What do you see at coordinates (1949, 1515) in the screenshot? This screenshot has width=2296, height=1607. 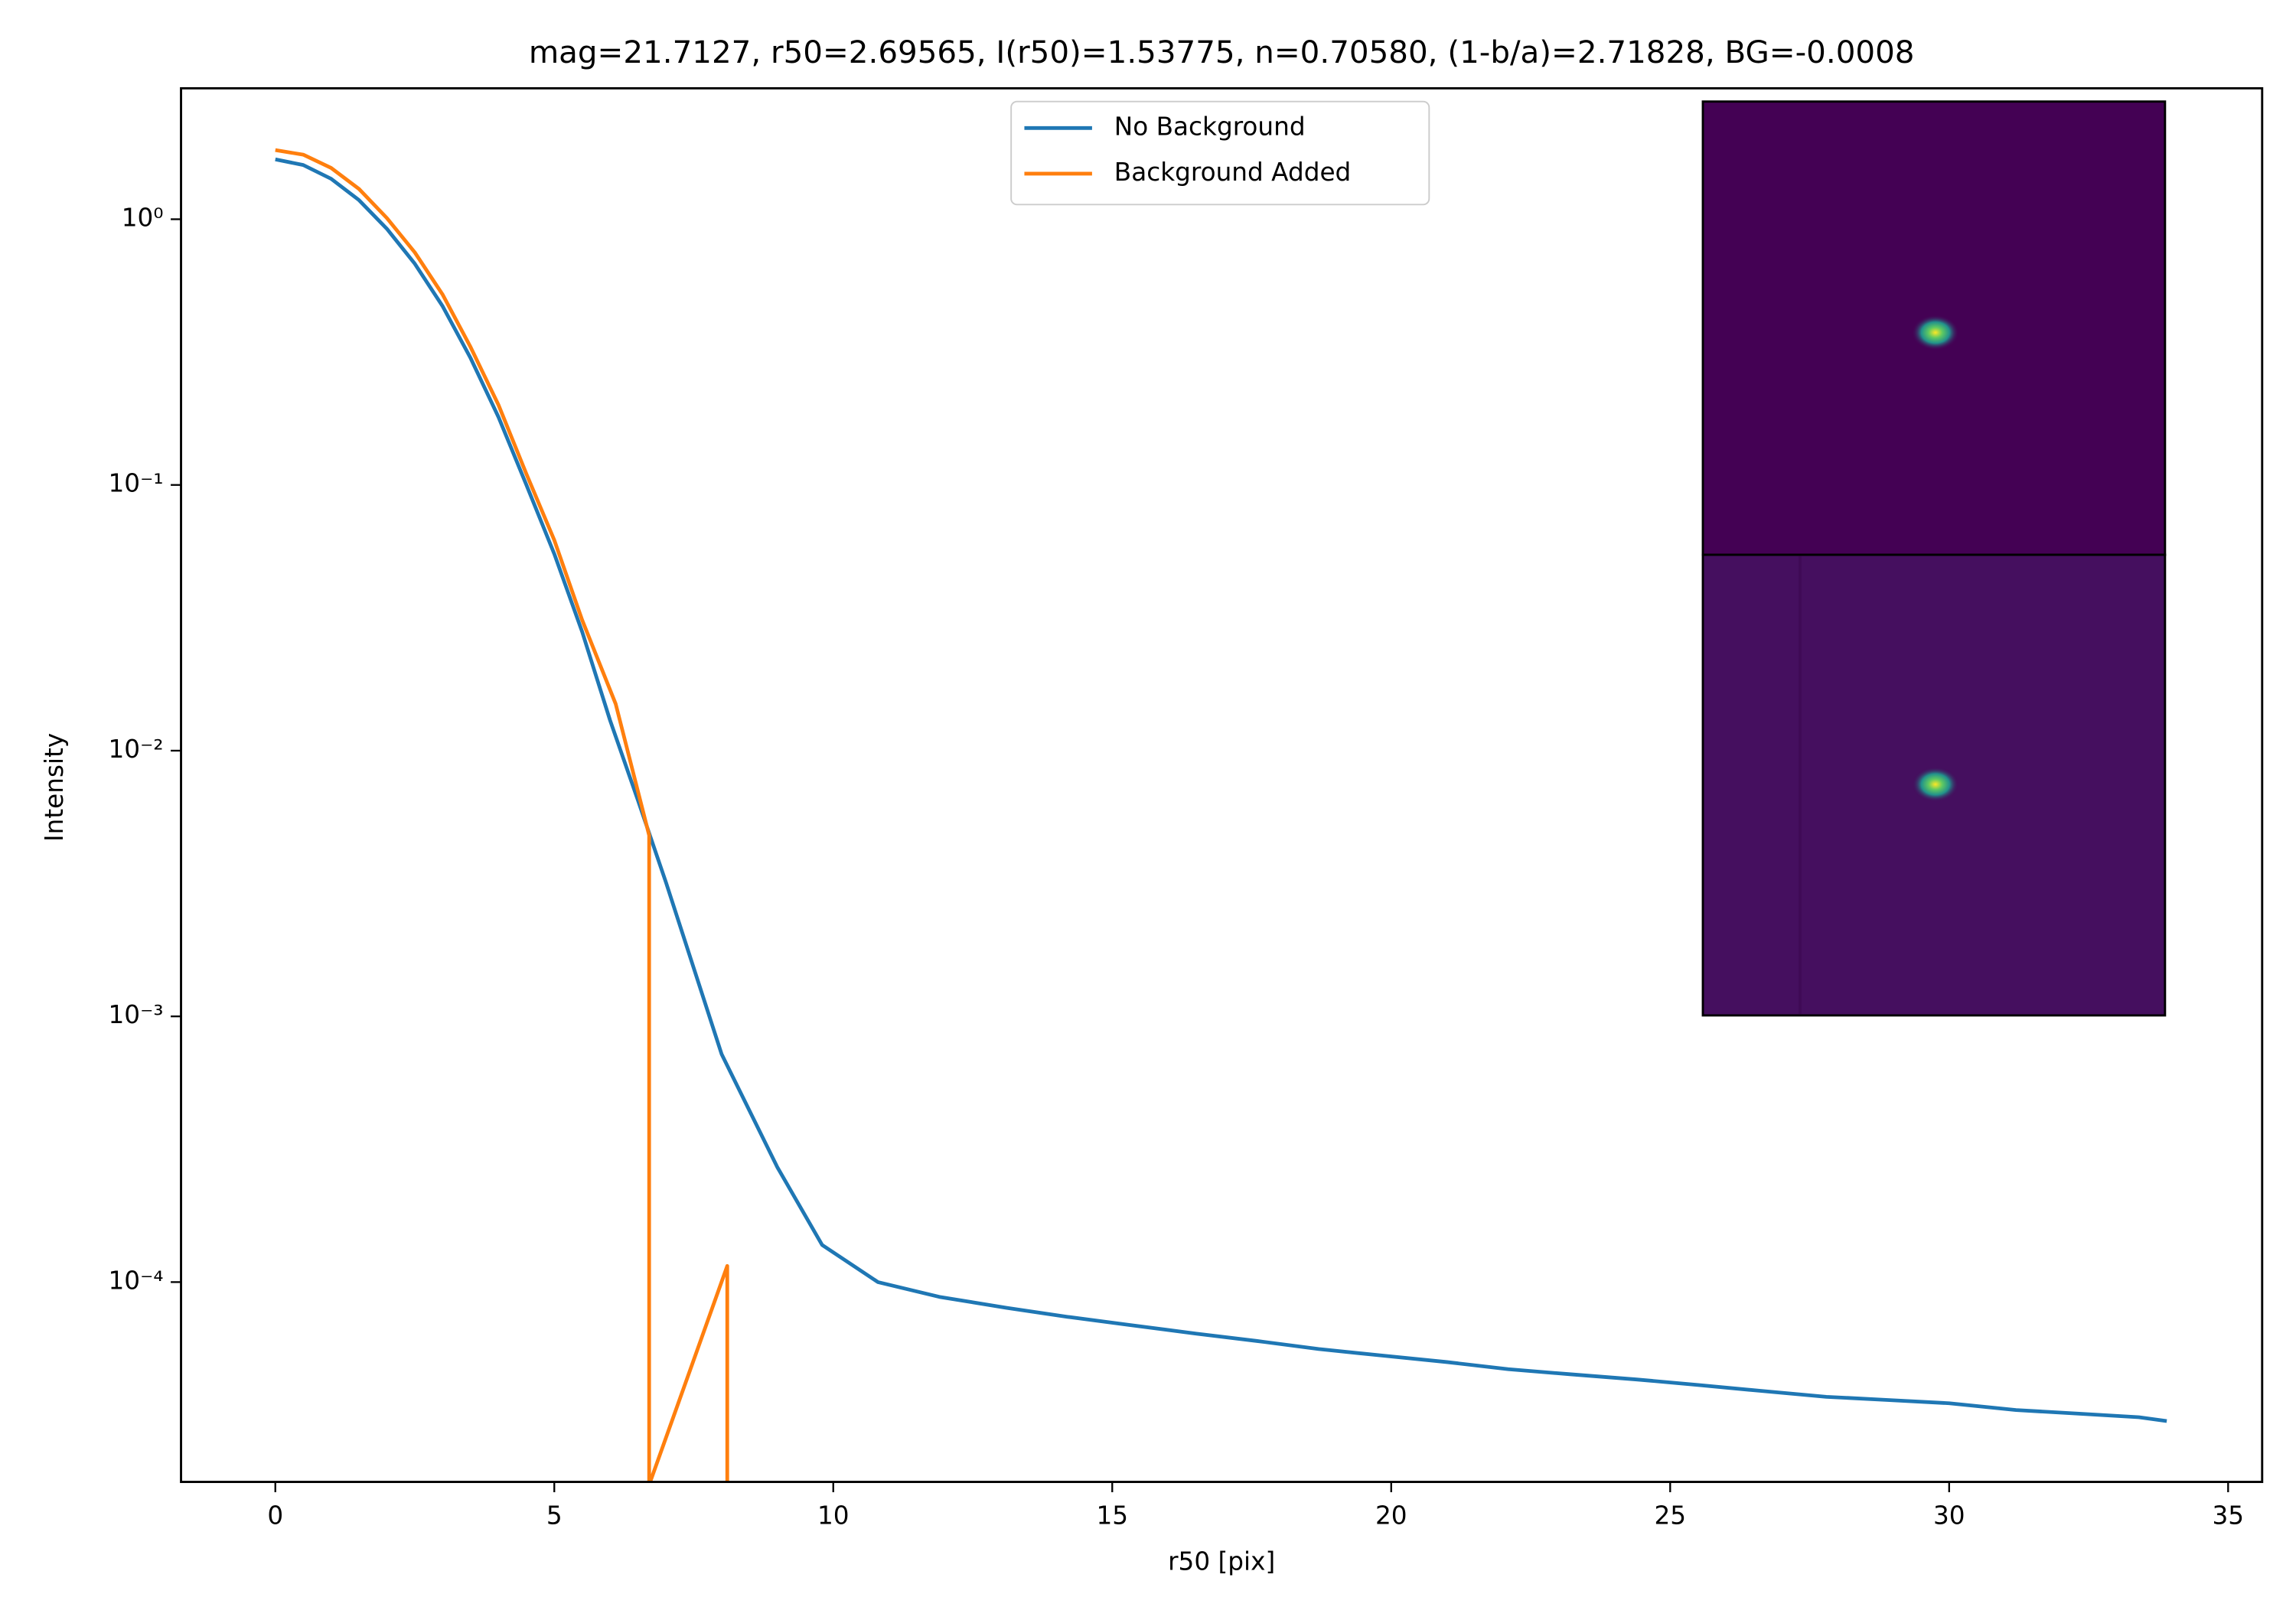 I see `x-tick-label: 30` at bounding box center [1949, 1515].